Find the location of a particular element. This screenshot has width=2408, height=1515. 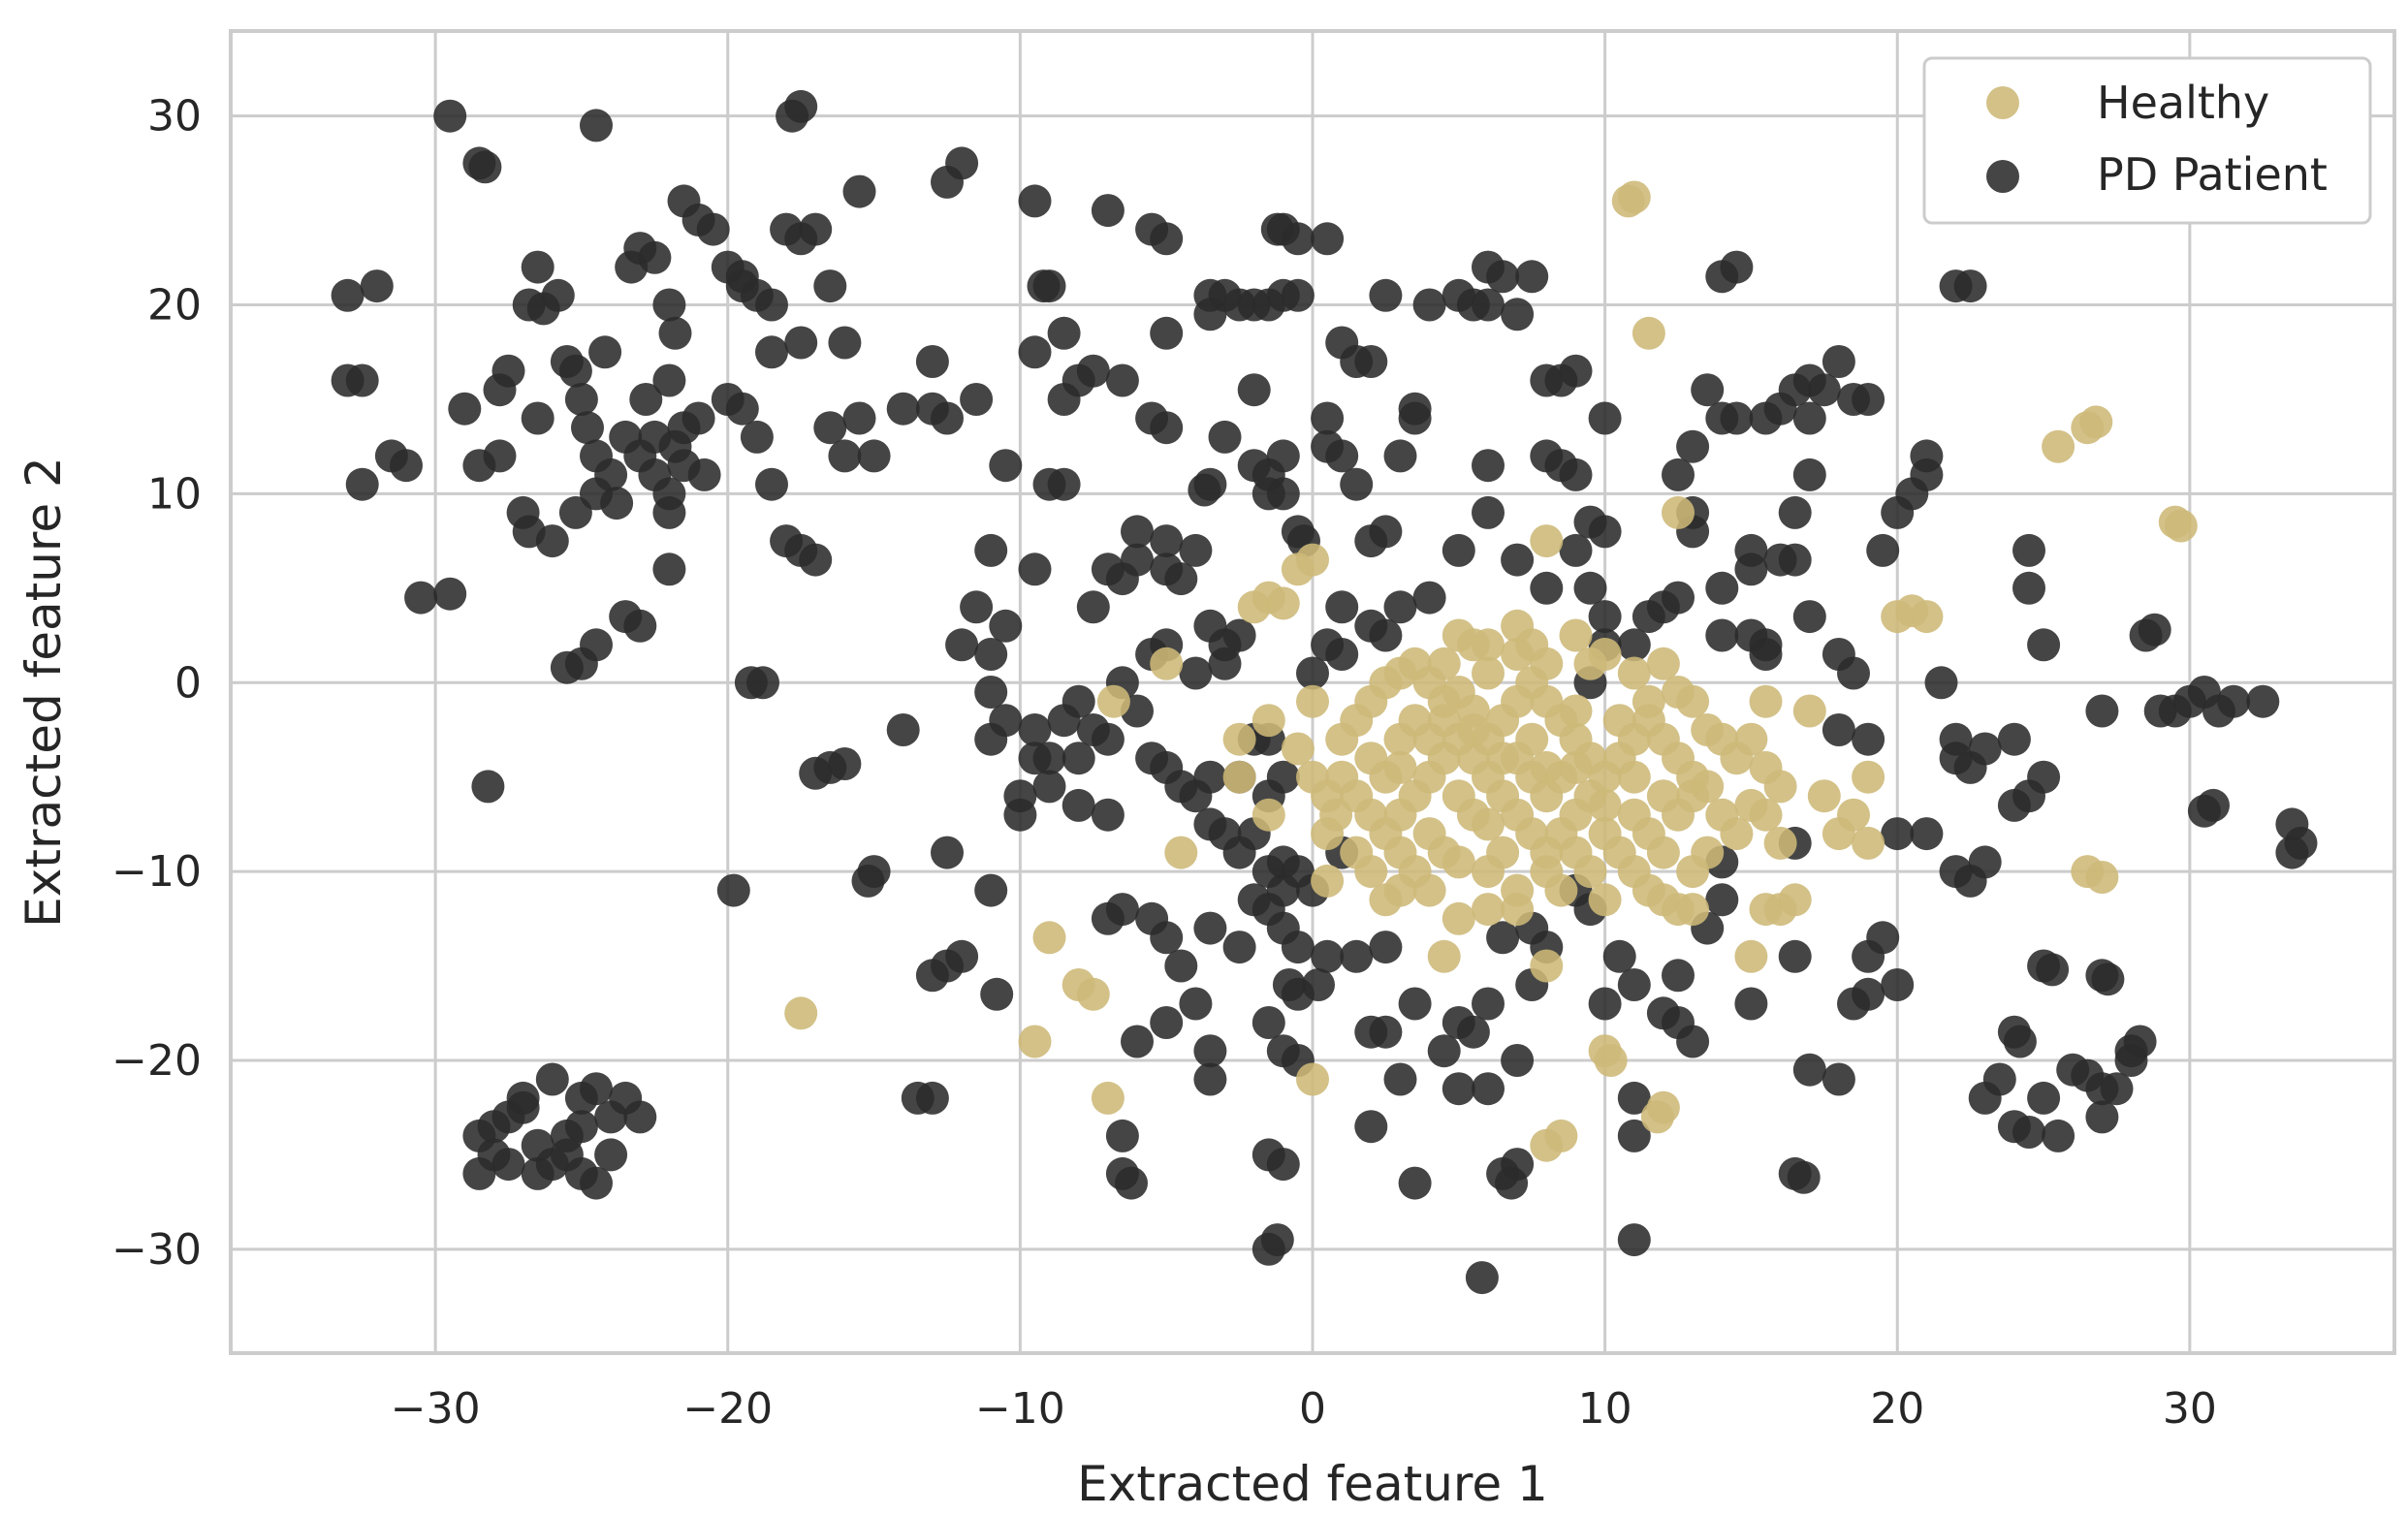

y-axis-label: Extracted feature 2 is located at coordinates (44, 692).